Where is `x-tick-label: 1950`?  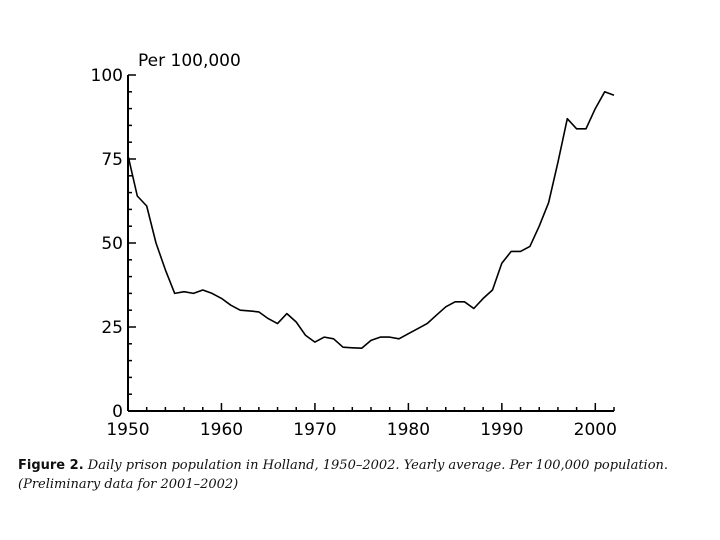
x-tick-label: 1950 is located at coordinates (127, 430).